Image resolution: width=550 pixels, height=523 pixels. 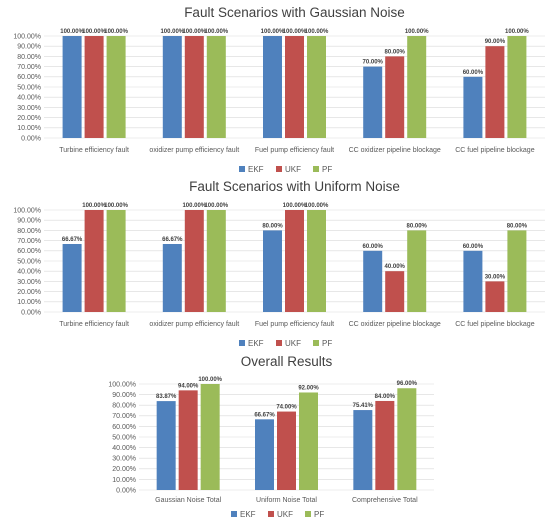 I want to click on chart-title: Fault Scenarios with Gaussian Noise, so click(x=294, y=12).